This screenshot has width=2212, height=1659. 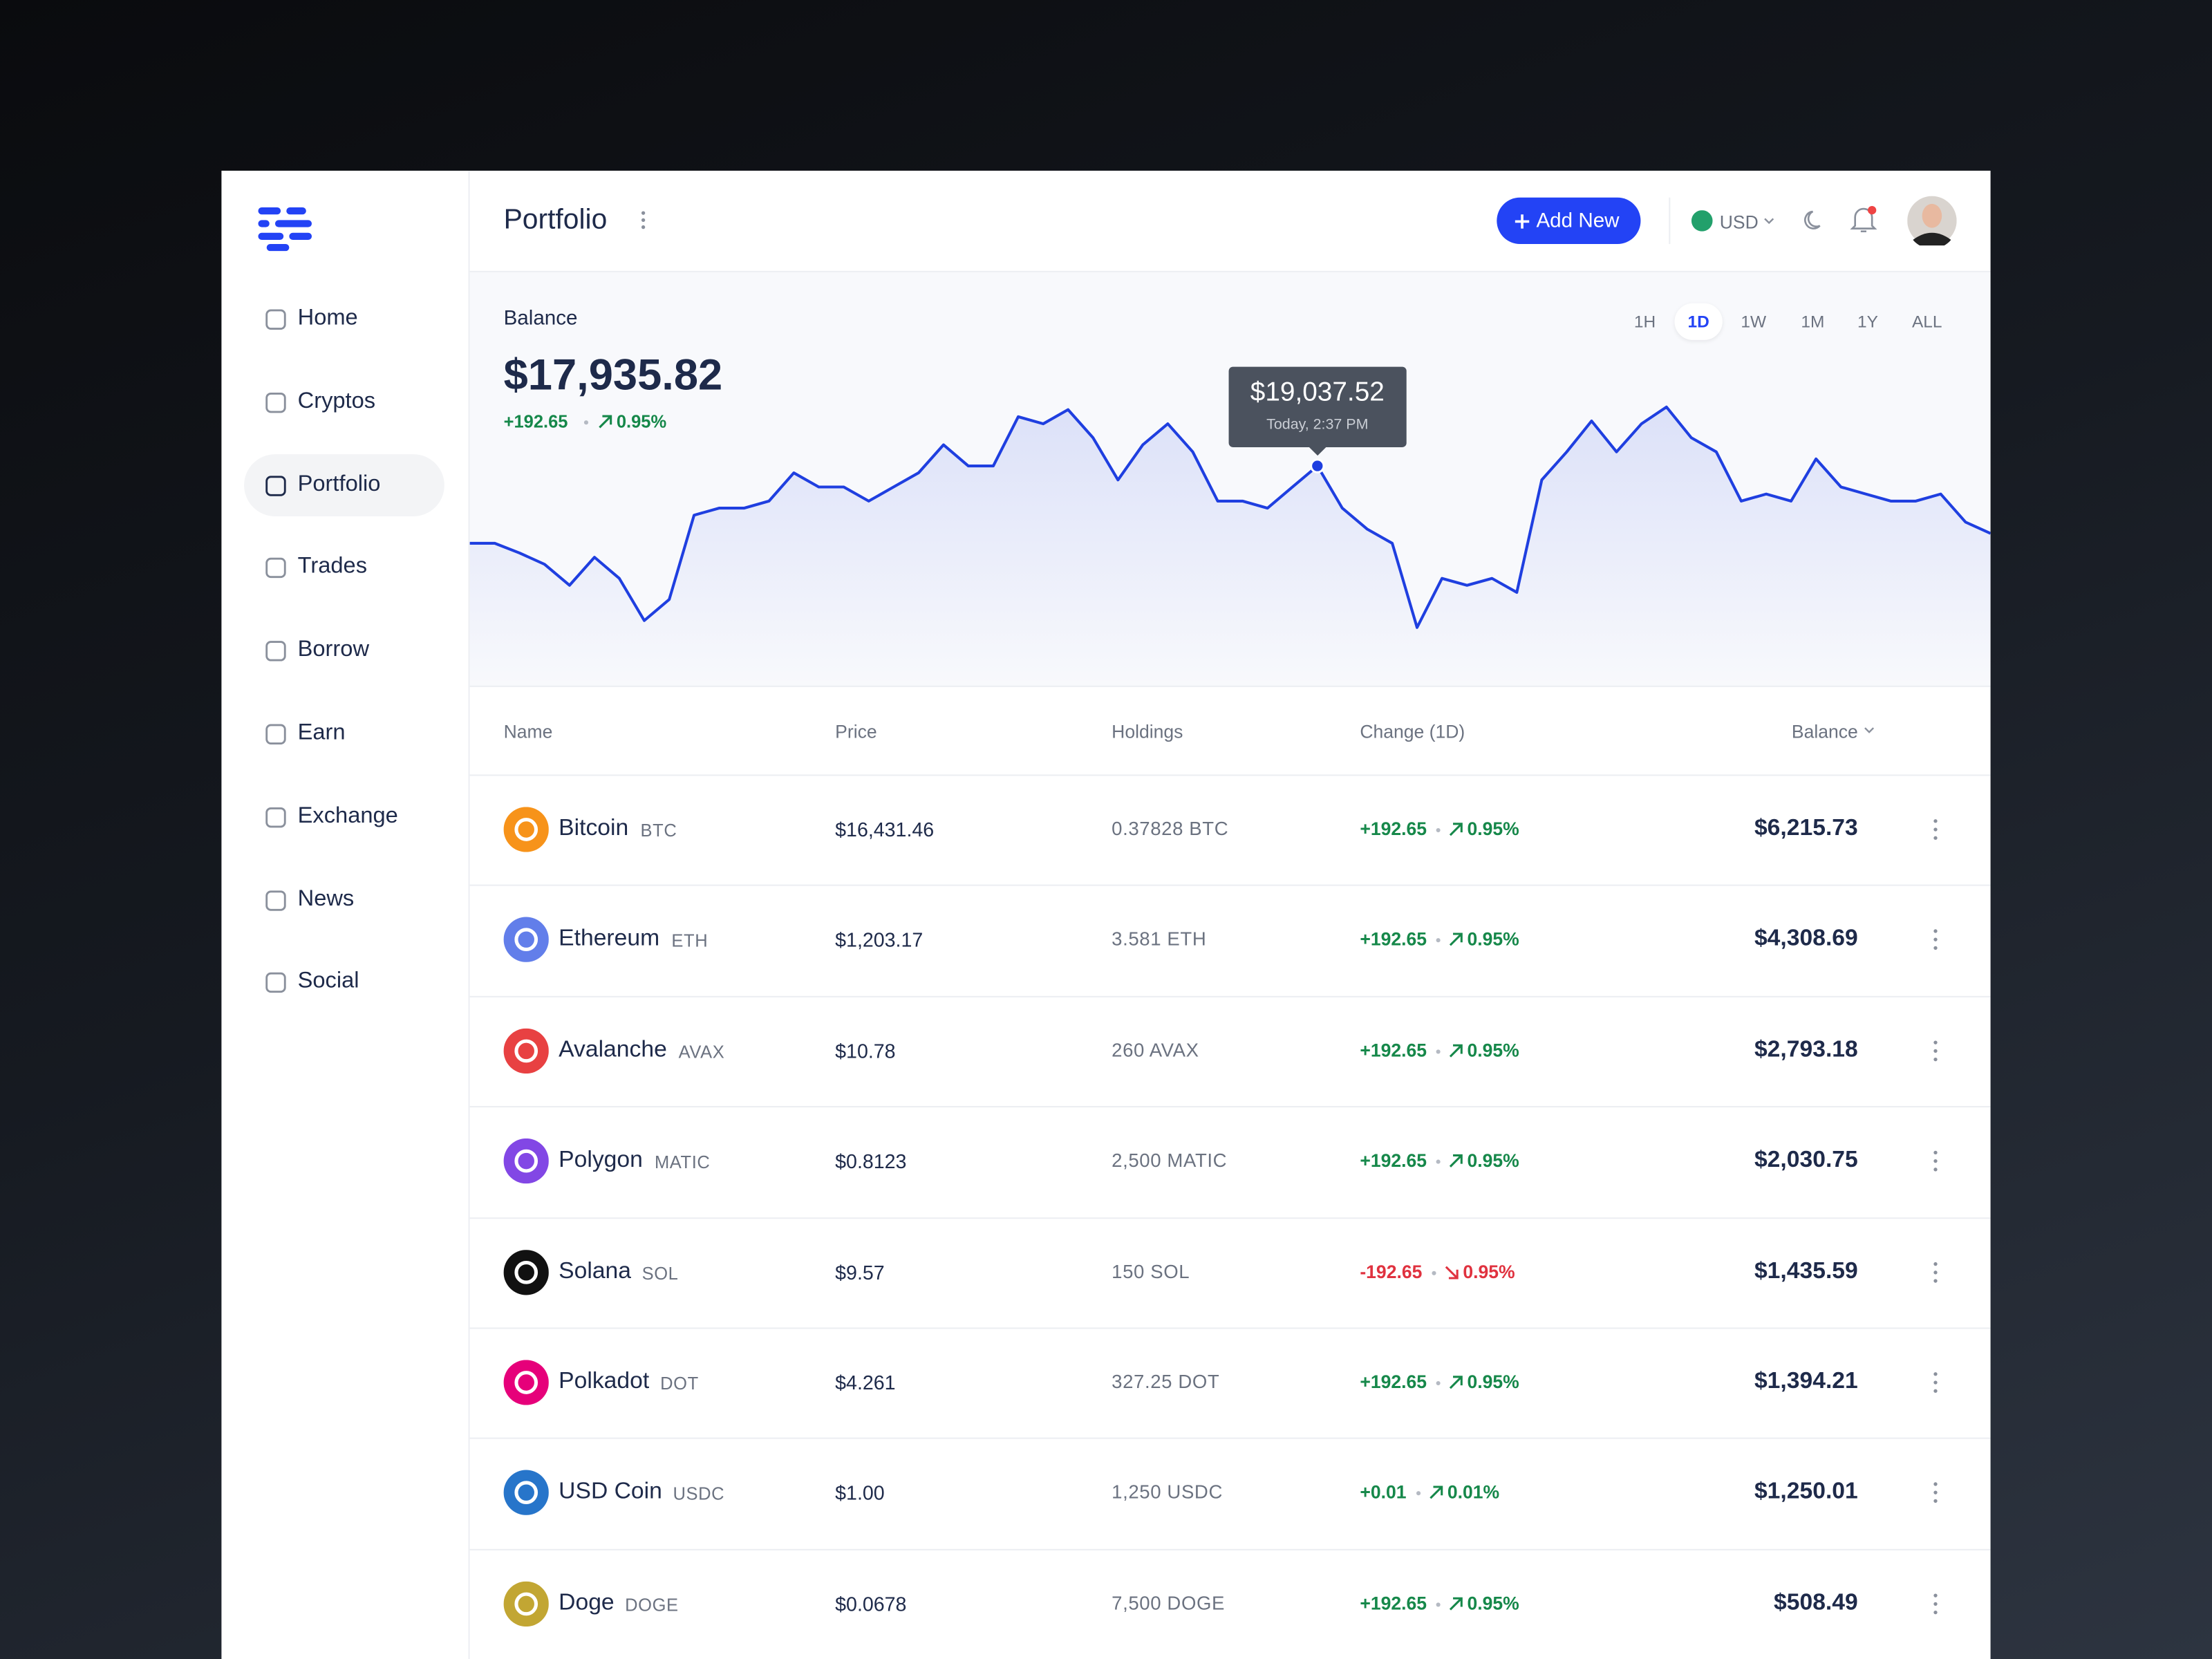 I want to click on column-header: Change (1D), so click(x=1412, y=731).